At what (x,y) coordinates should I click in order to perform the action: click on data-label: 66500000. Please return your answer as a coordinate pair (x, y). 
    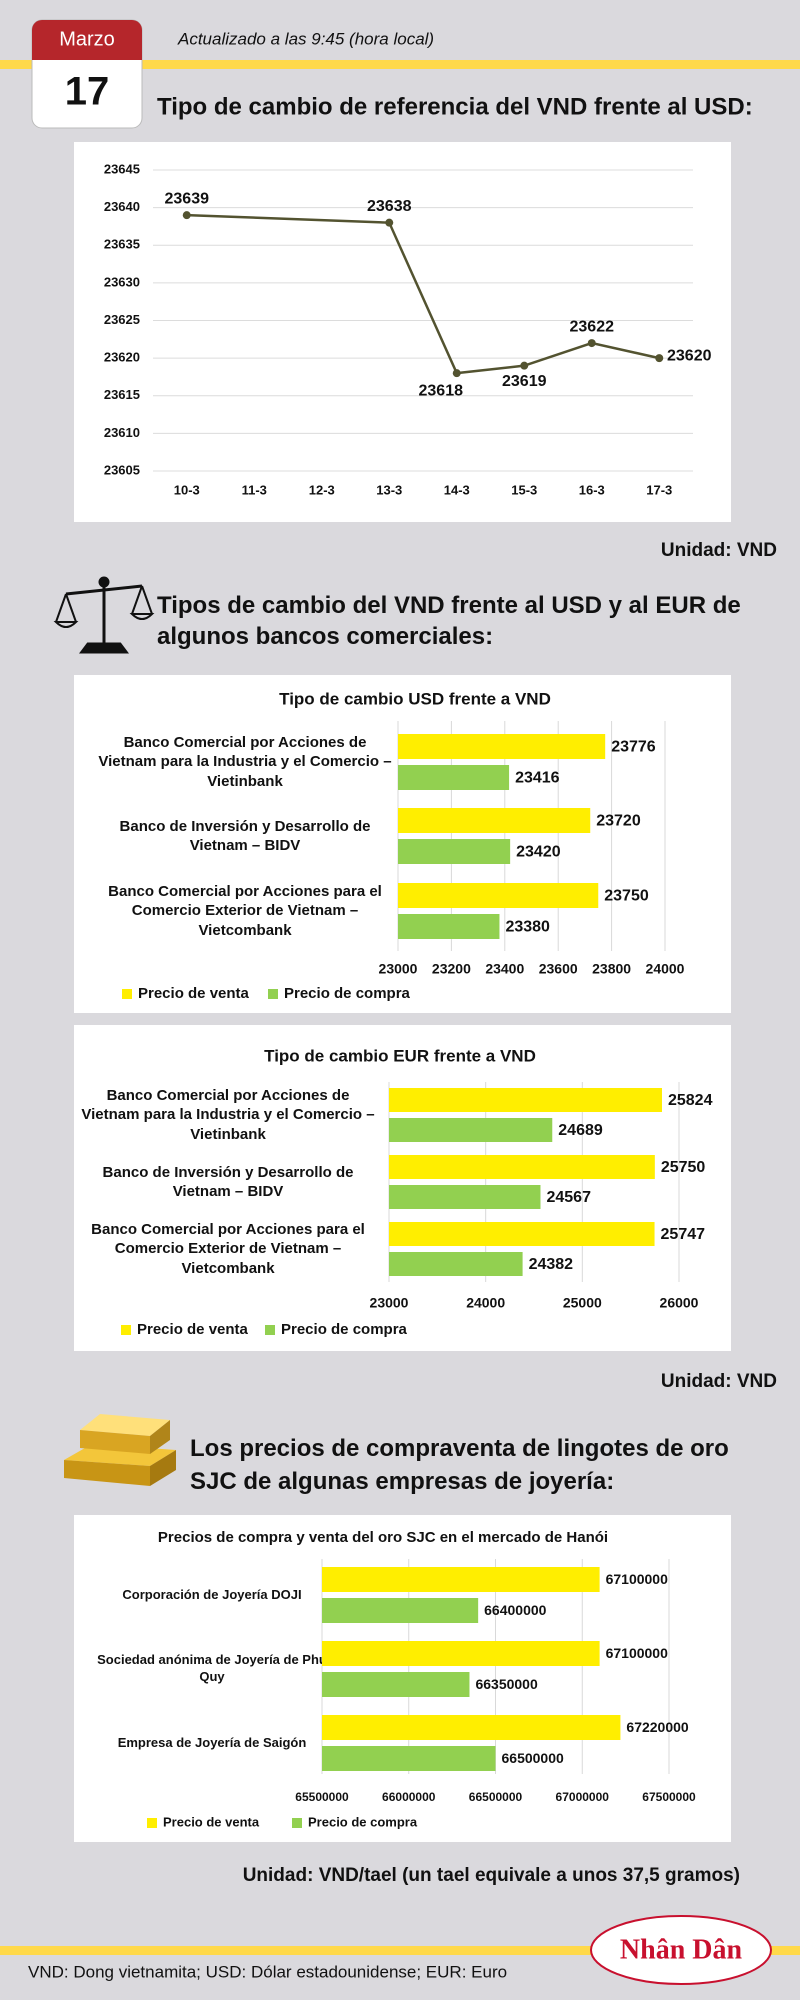
    Looking at the image, I should click on (533, 1758).